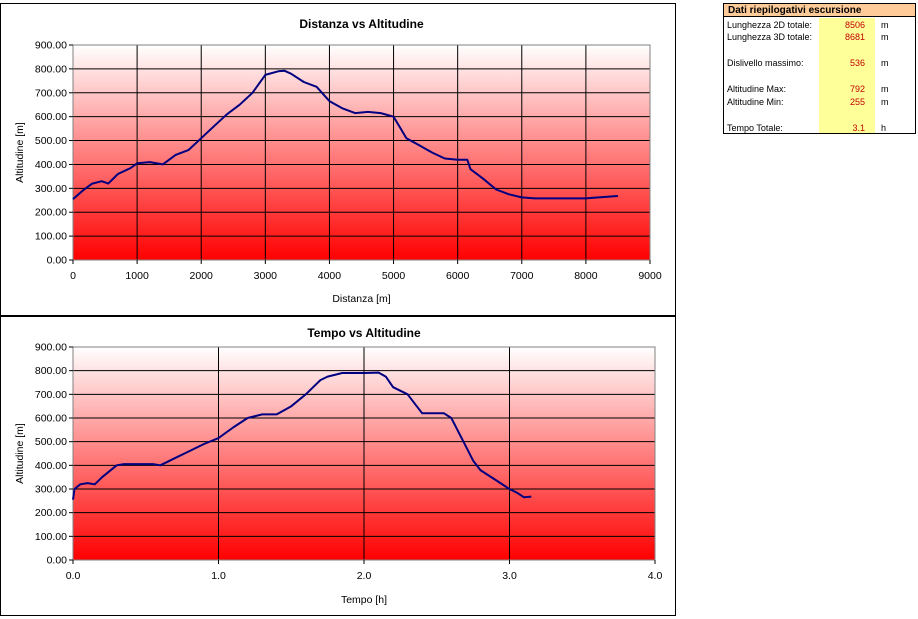 The image size is (918, 619). Describe the element at coordinates (650, 276) in the screenshot. I see `dist-chart-x-tick-label: 9000` at that location.